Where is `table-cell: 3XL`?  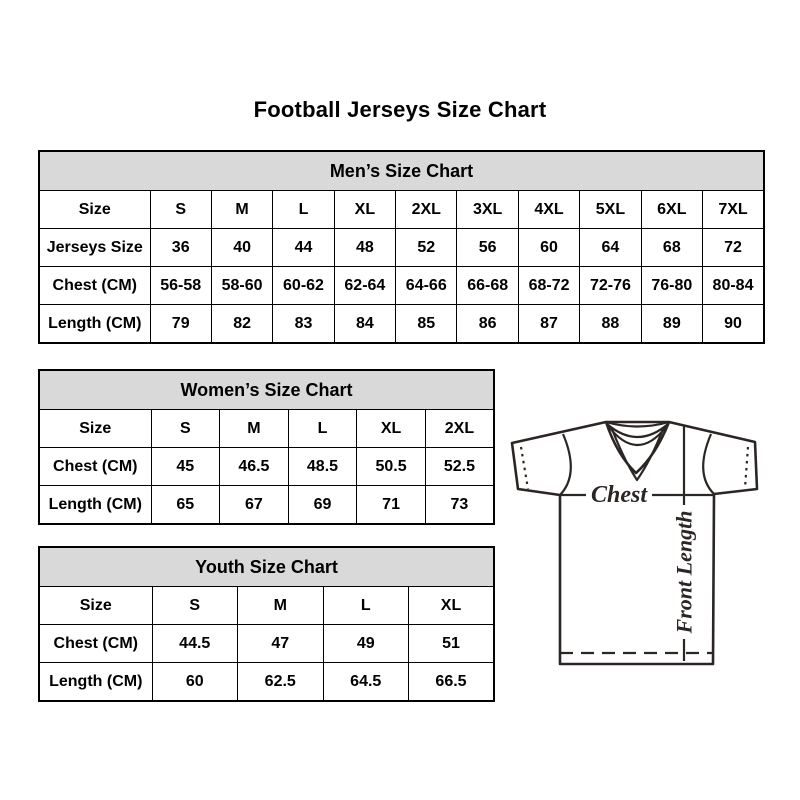 table-cell: 3XL is located at coordinates (487, 209).